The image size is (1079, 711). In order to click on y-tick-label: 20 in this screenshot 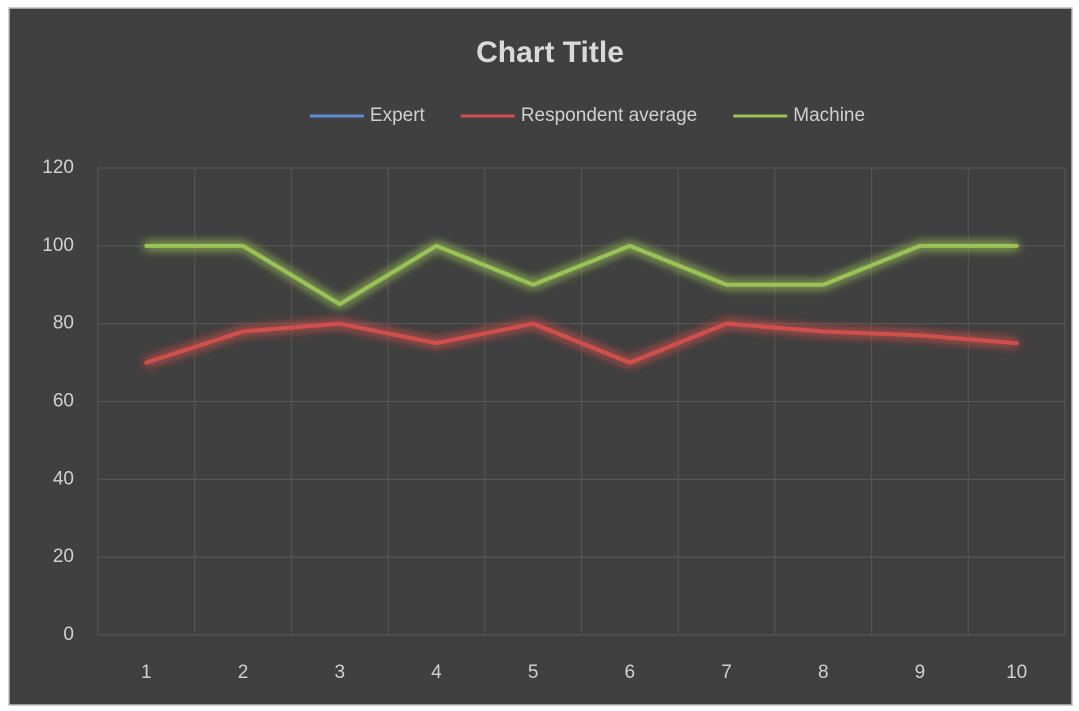, I will do `click(63, 556)`.